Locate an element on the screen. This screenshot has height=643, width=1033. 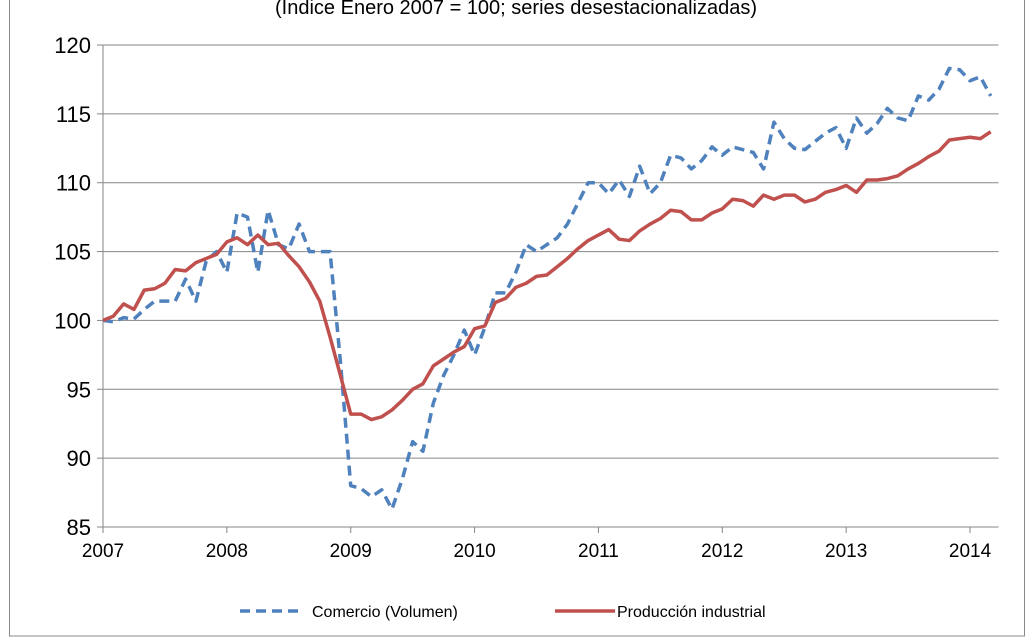
x-tick-label: 2009 is located at coordinates (351, 551).